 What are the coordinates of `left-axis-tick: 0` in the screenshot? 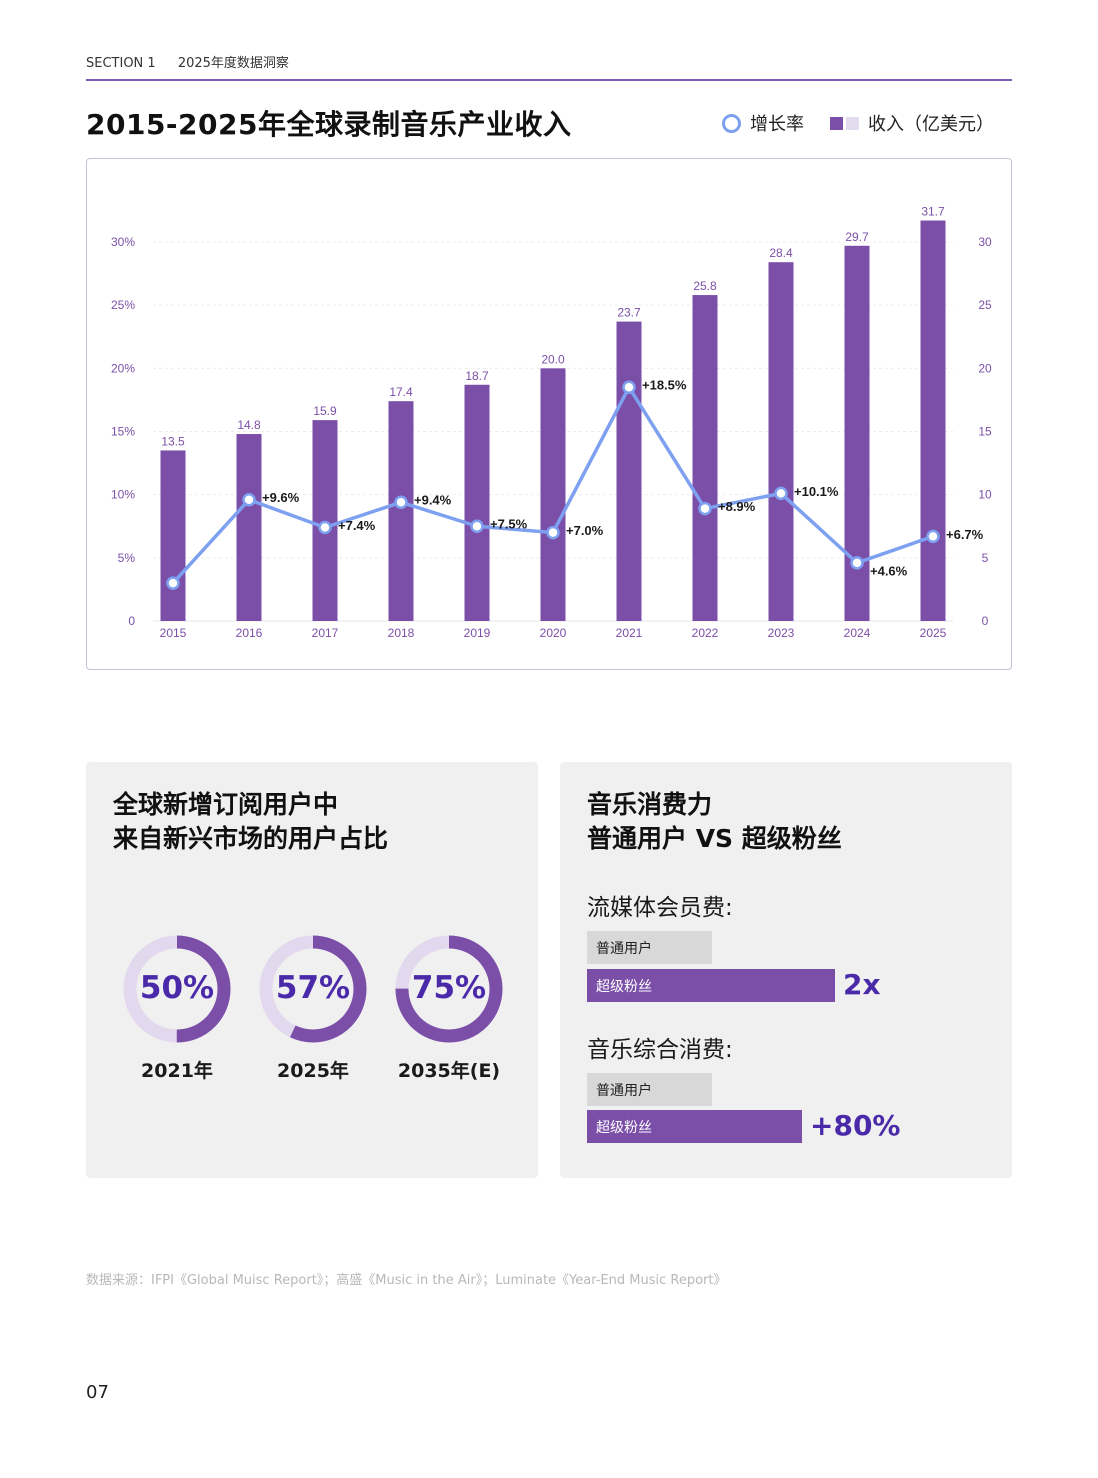 It's located at (131, 621).